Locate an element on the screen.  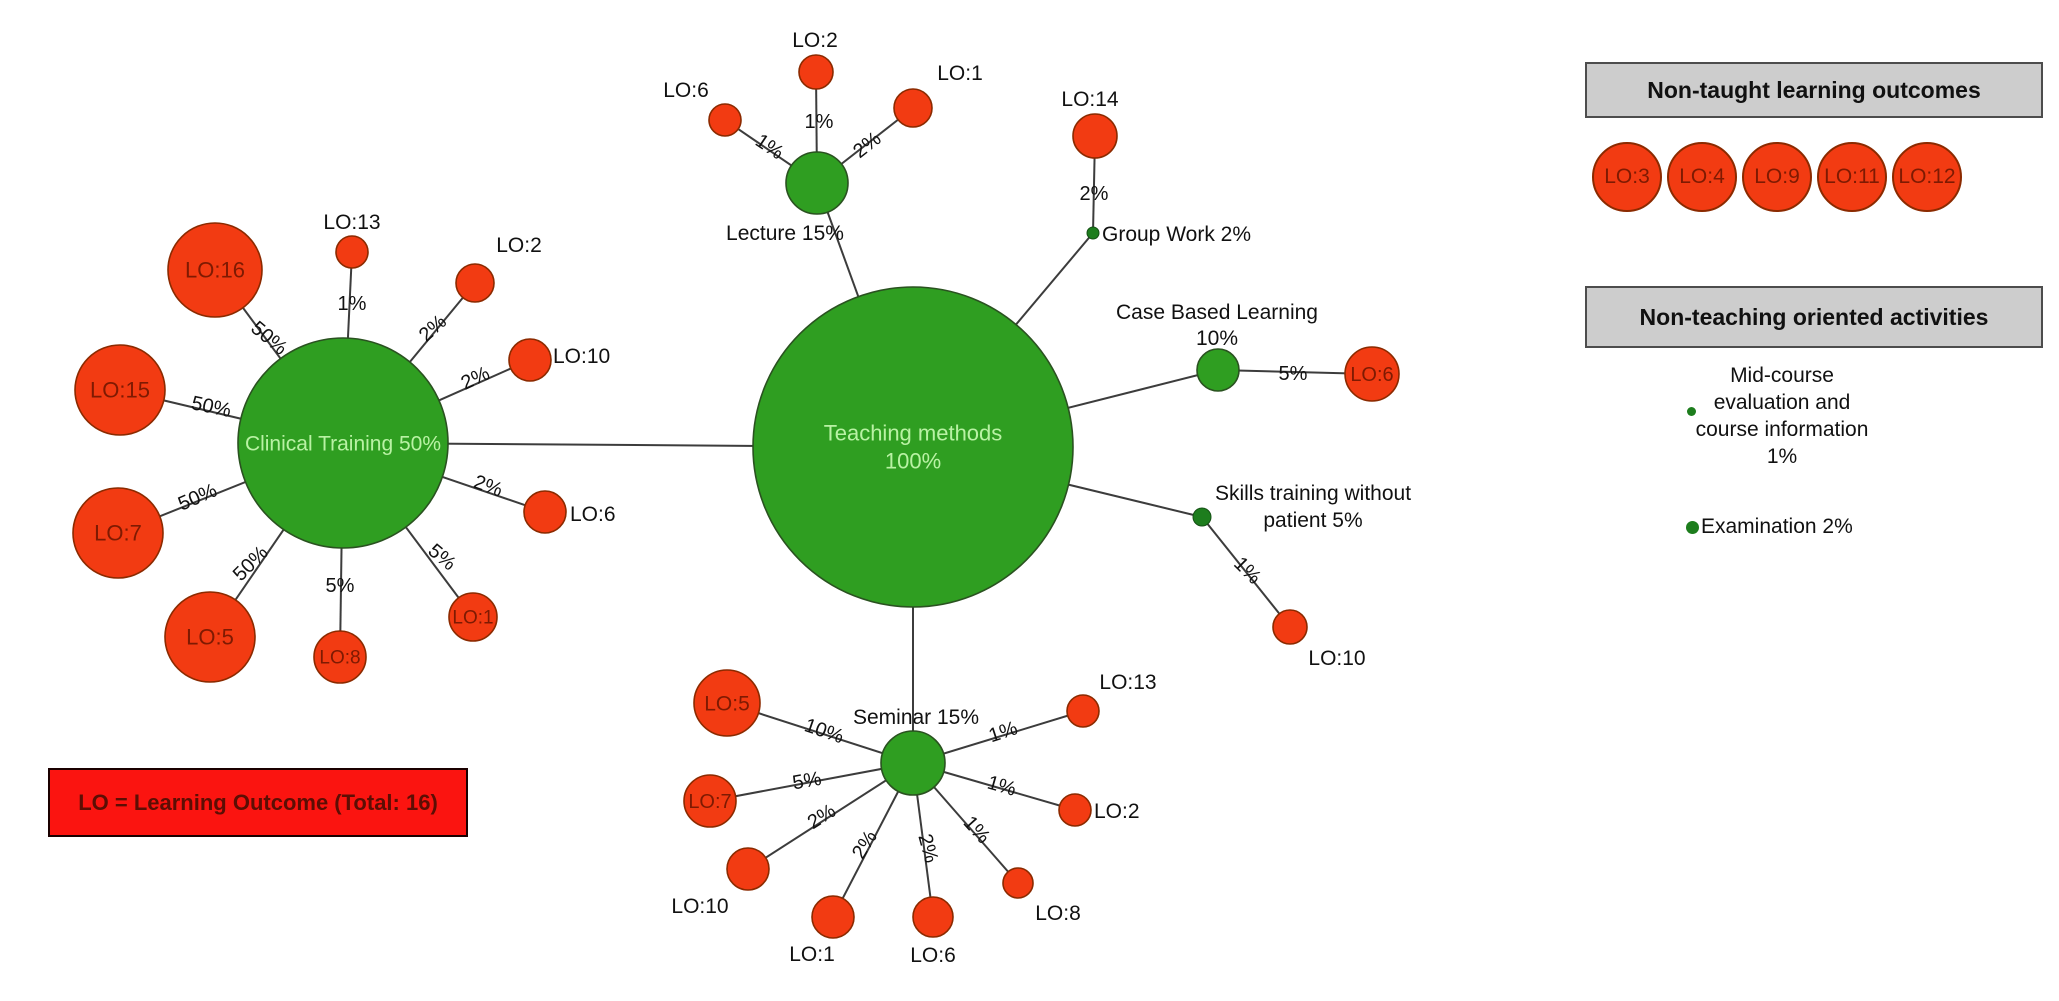
node-cl_lo5-label: LO:5 is located at coordinates (210, 637).